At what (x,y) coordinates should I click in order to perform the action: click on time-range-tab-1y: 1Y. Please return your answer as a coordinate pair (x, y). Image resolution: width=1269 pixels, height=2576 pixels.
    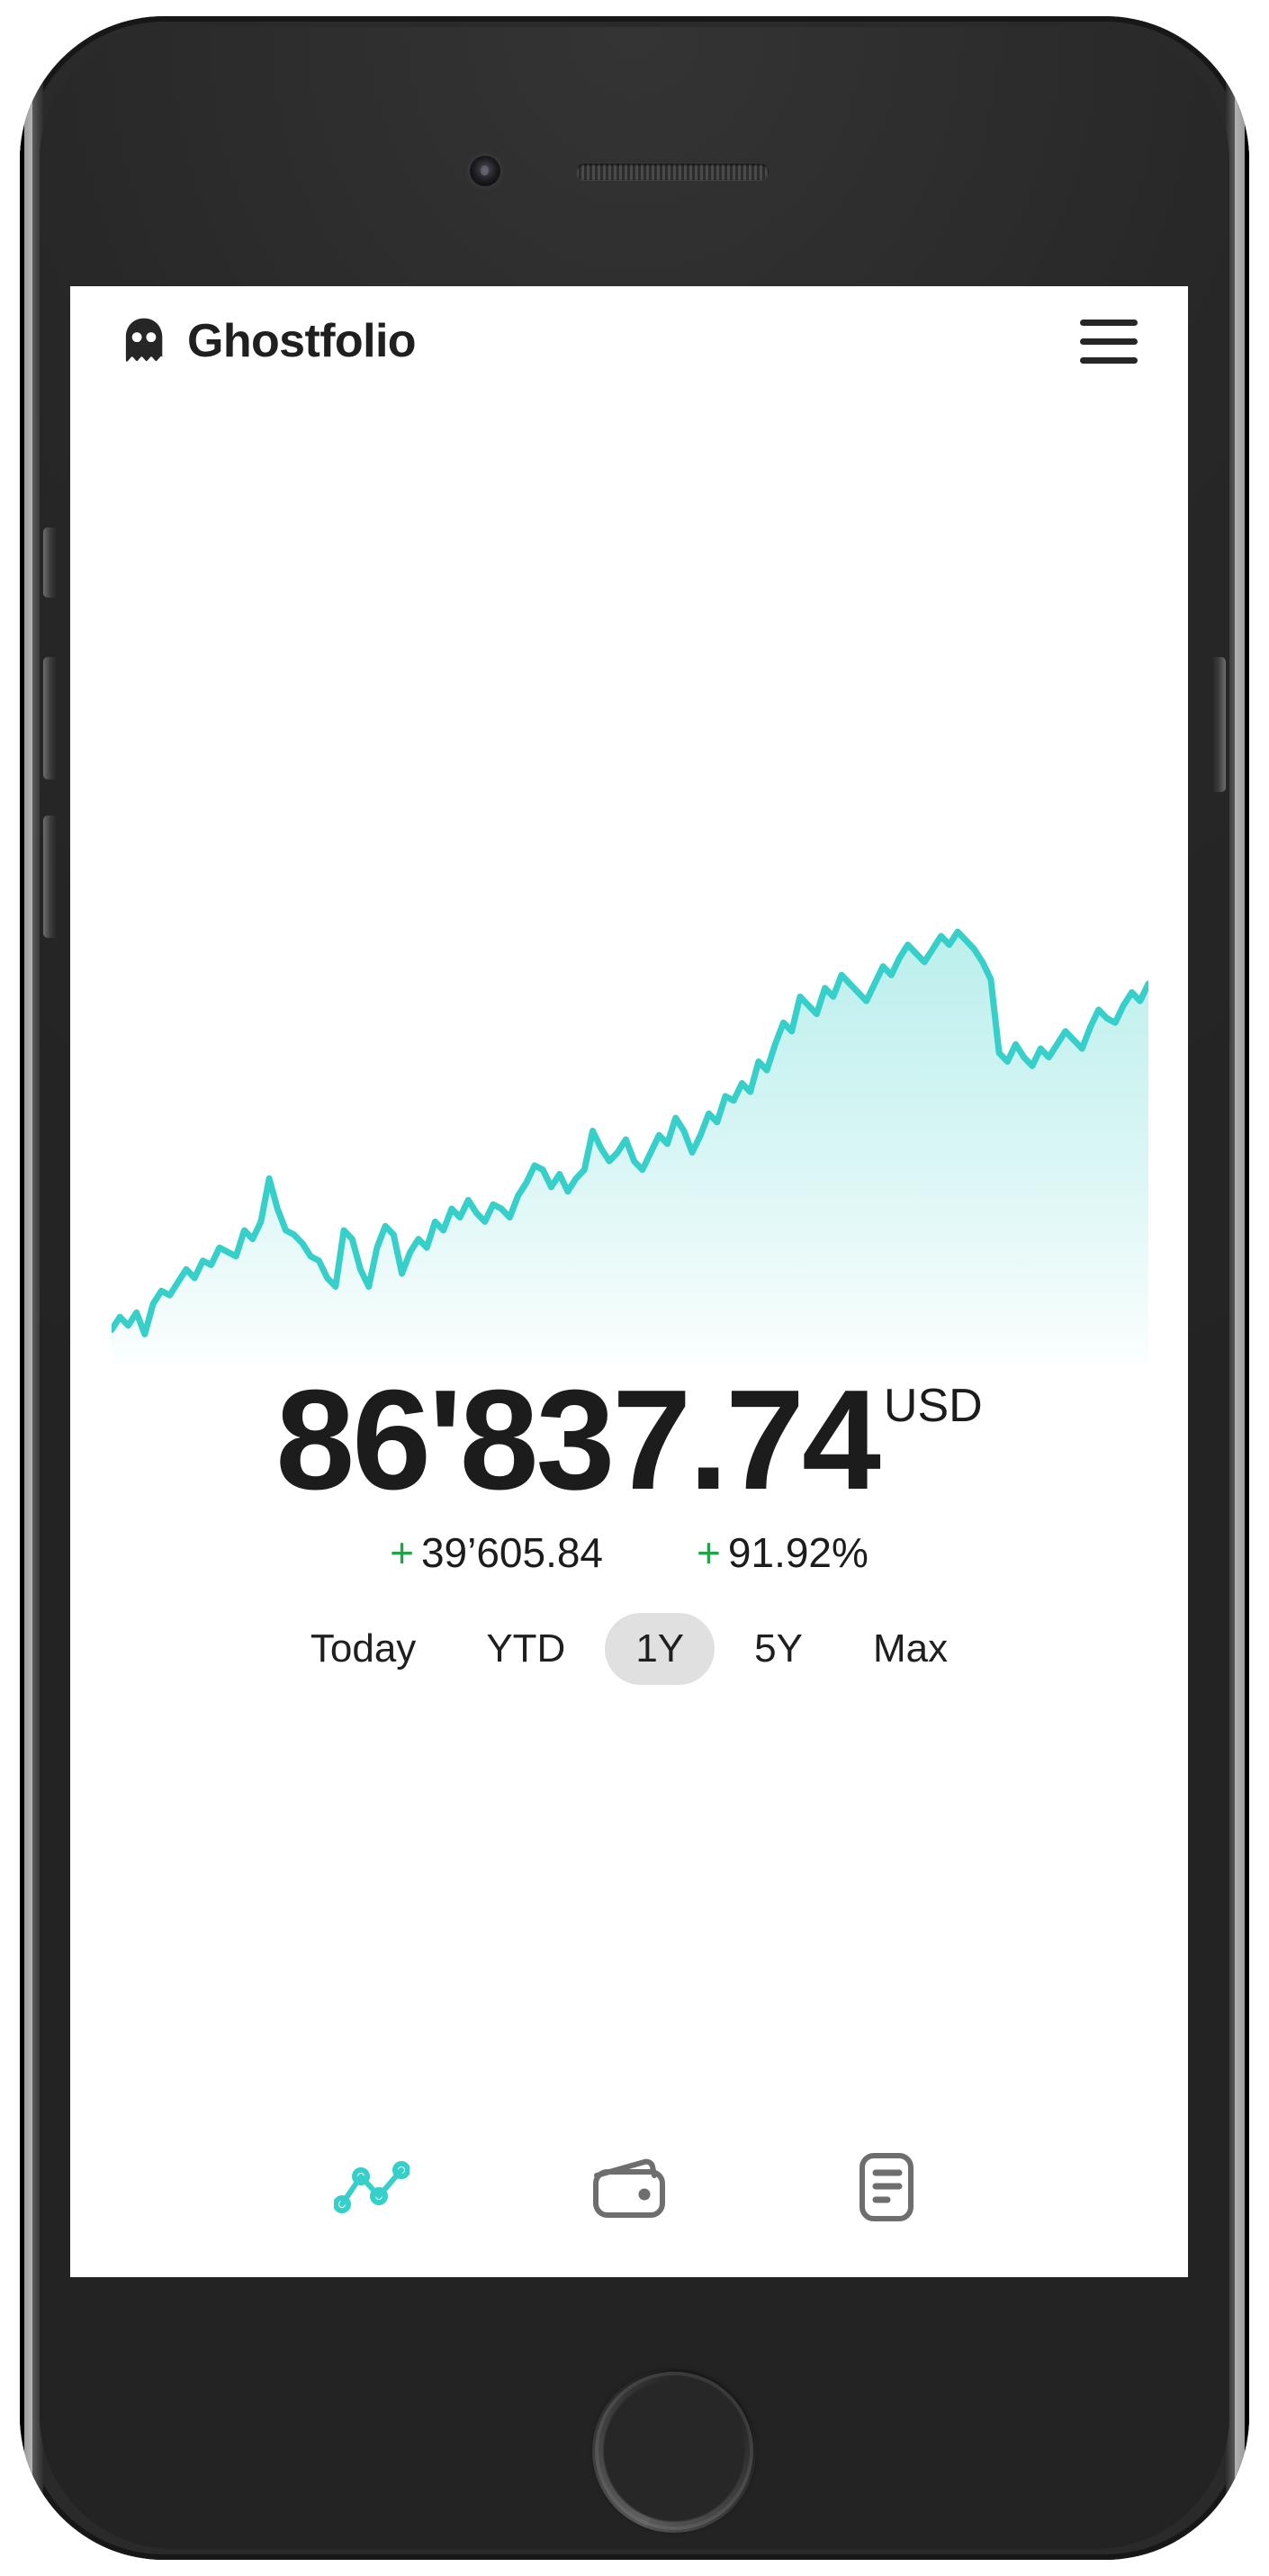
    Looking at the image, I should click on (660, 1649).